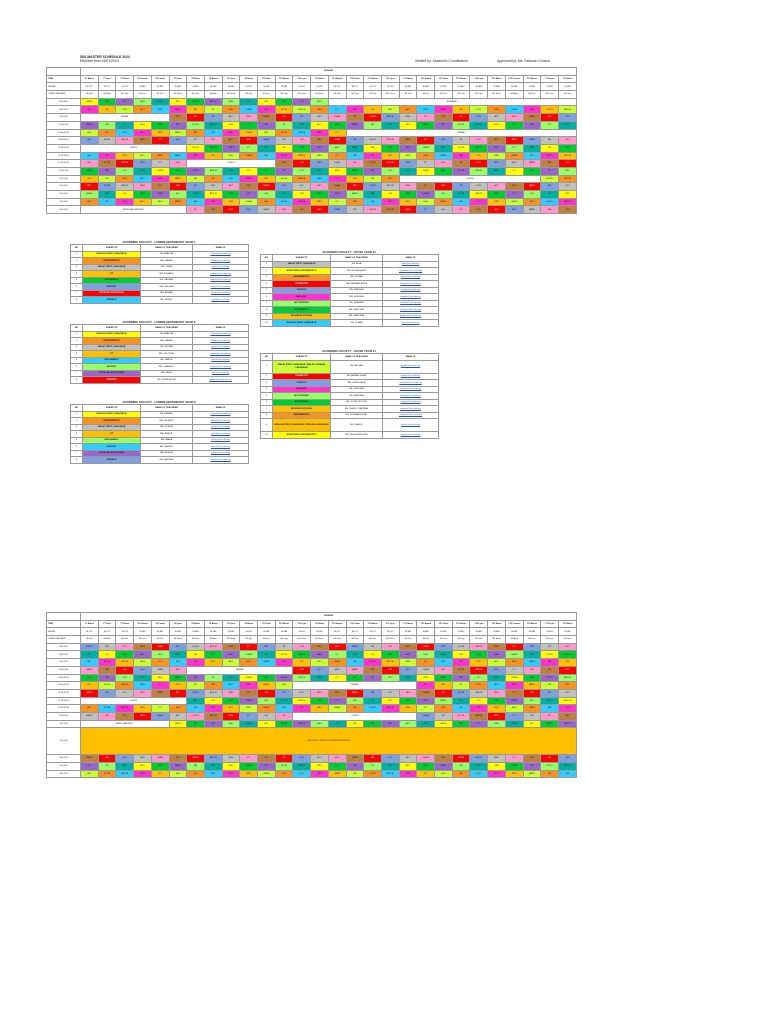  Describe the element at coordinates (514, 94) in the screenshot. I see `mon-class-teacher: Mr Ang` at that location.